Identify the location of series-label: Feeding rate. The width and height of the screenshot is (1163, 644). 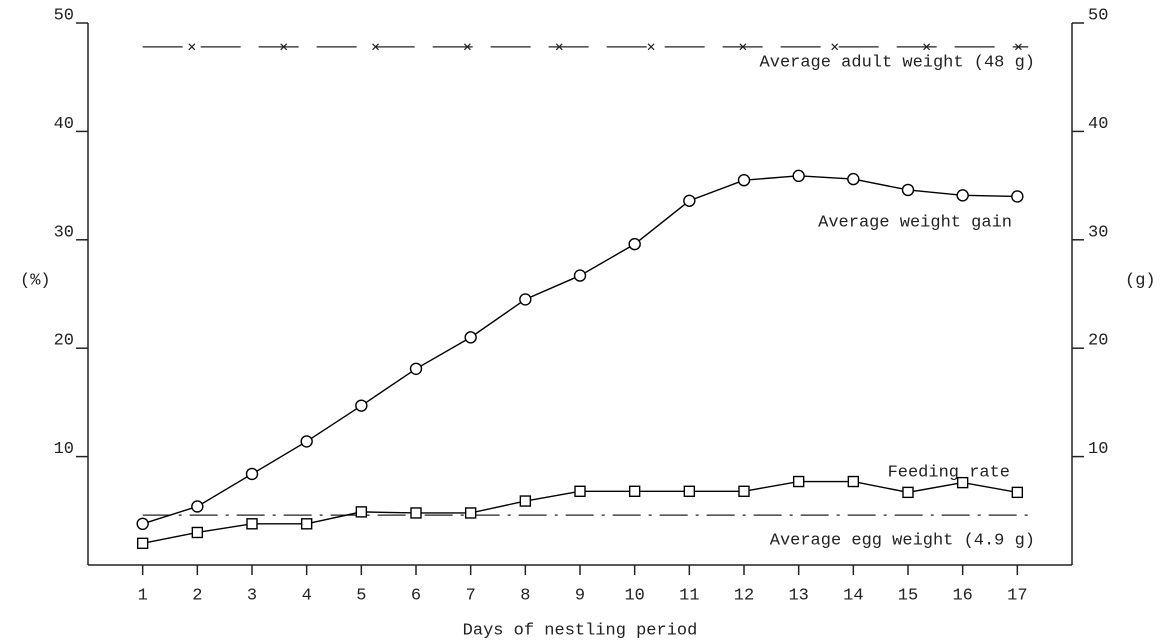
(949, 472).